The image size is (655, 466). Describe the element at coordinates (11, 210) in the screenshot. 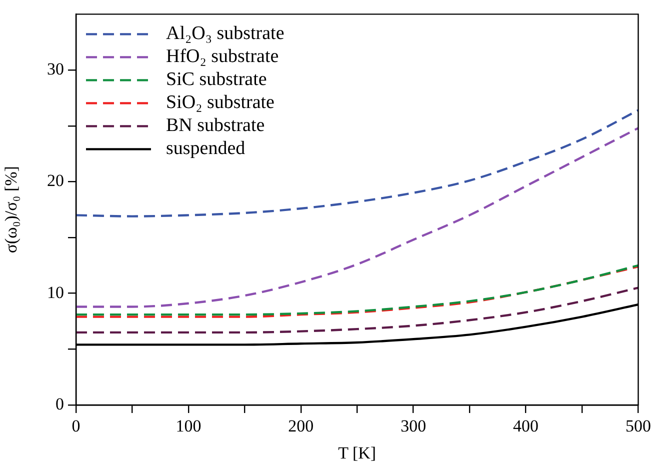

I see `y-axis-title: σ(ω₀)/σ₀ [%]` at that location.